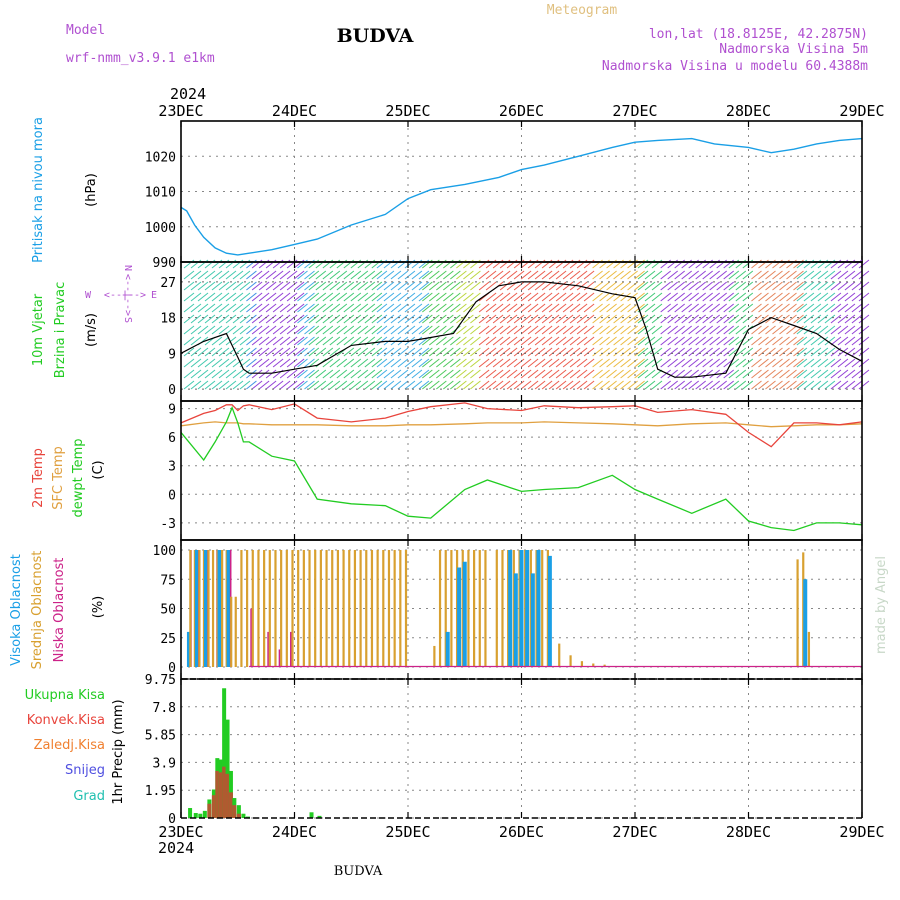  I want to click on temp-label-2: SFC Temp, so click(58, 478).